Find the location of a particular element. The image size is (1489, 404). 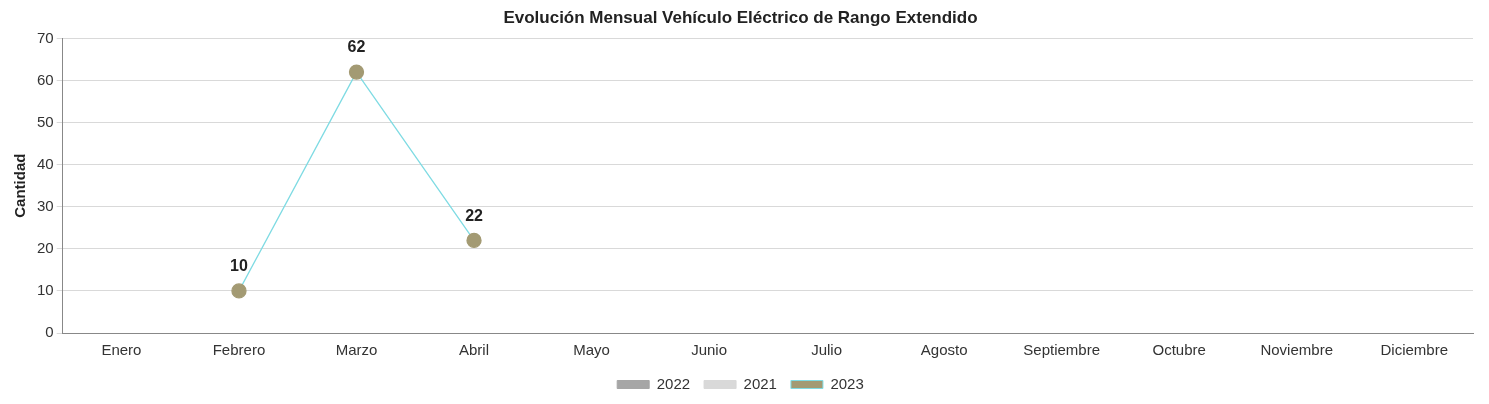

legend-label: 2021 is located at coordinates (760, 383).